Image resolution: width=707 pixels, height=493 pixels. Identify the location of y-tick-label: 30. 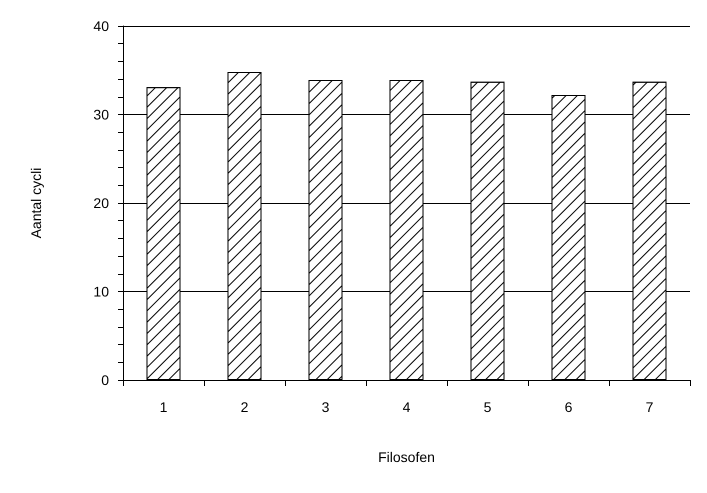
(101, 114).